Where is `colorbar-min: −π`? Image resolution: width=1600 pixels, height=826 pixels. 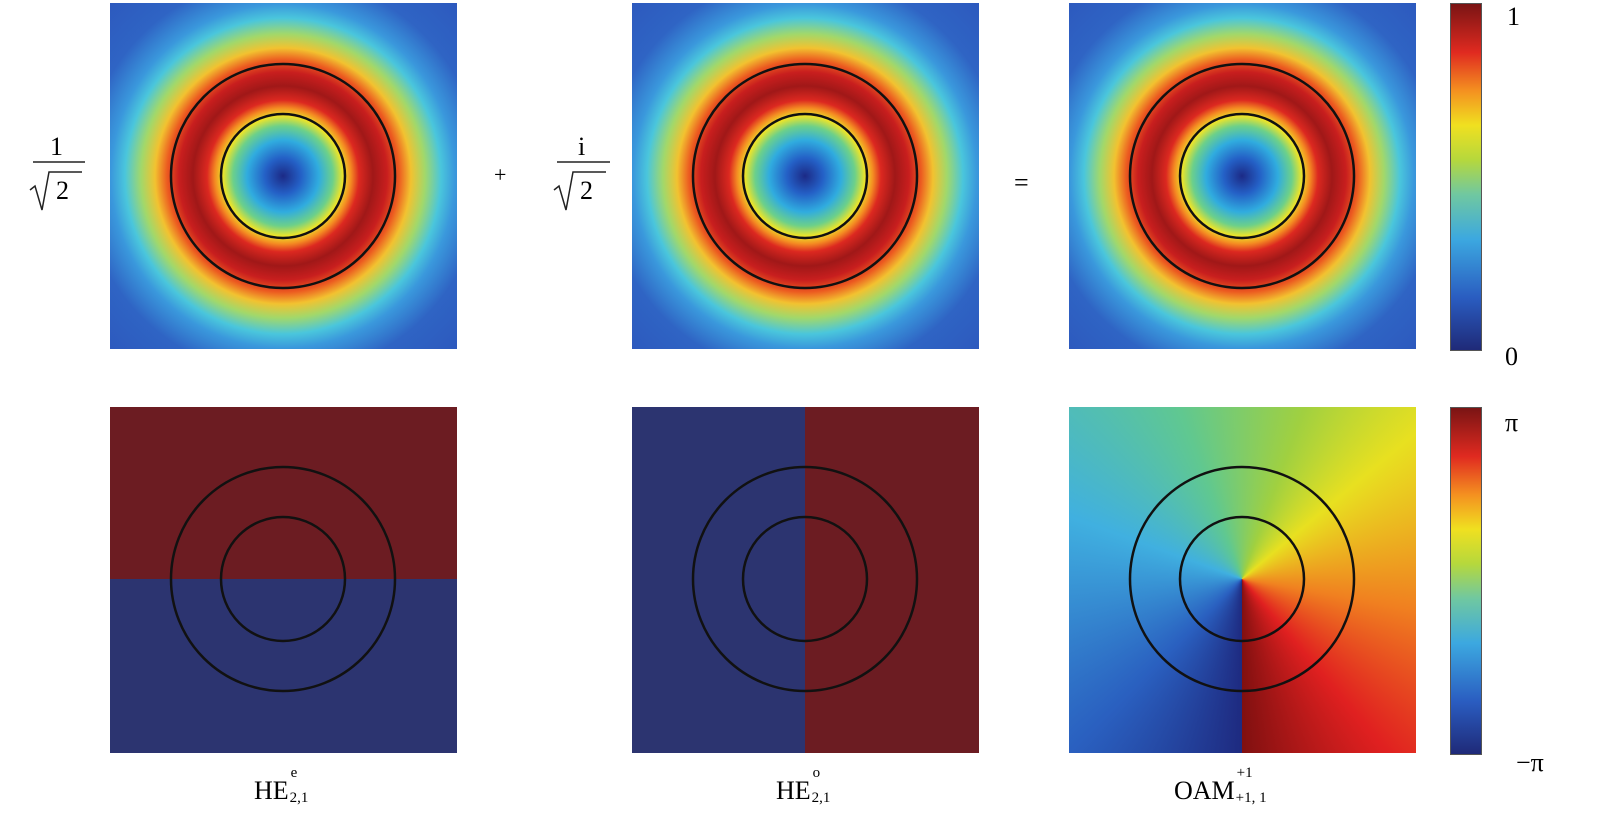 colorbar-min: −π is located at coordinates (1530, 762).